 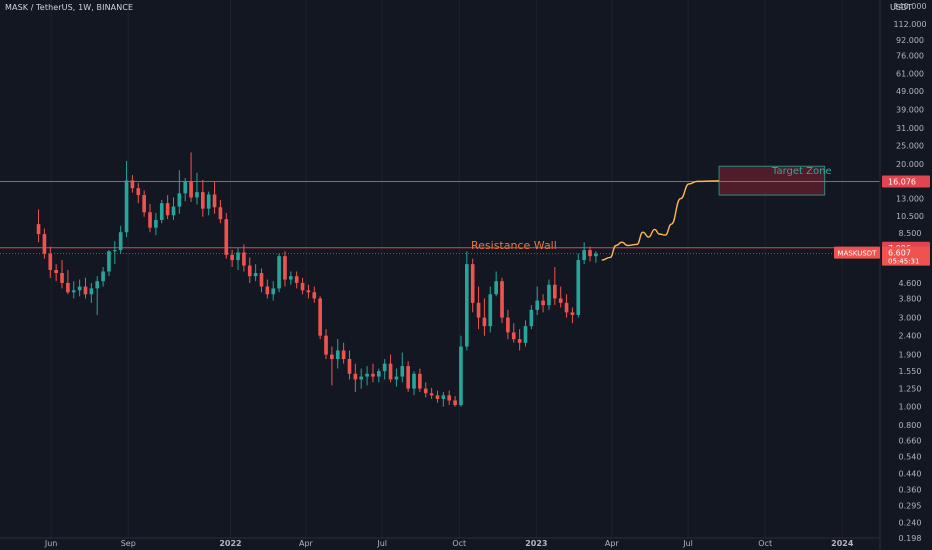 What do you see at coordinates (910, 457) in the screenshot?
I see `price-tick-label: 0.540` at bounding box center [910, 457].